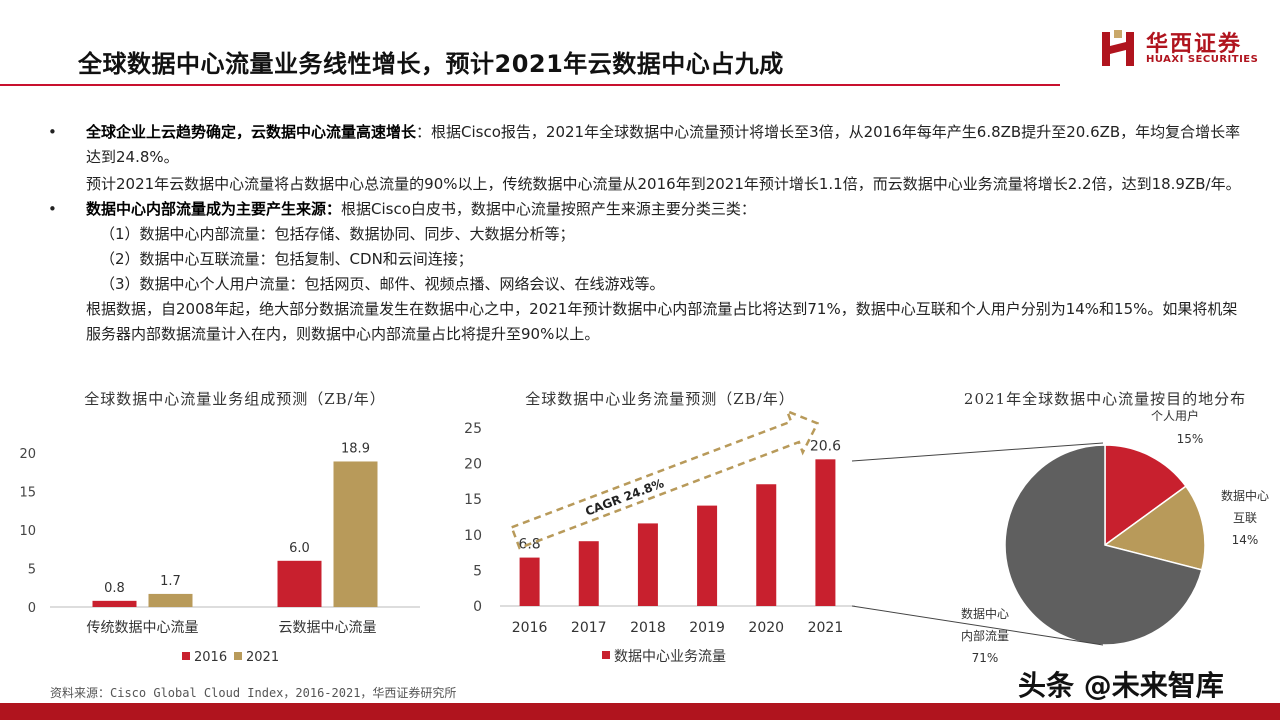 The image size is (1280, 720). What do you see at coordinates (299, 548) in the screenshot?
I see `chart1-data-label: 6.0` at bounding box center [299, 548].